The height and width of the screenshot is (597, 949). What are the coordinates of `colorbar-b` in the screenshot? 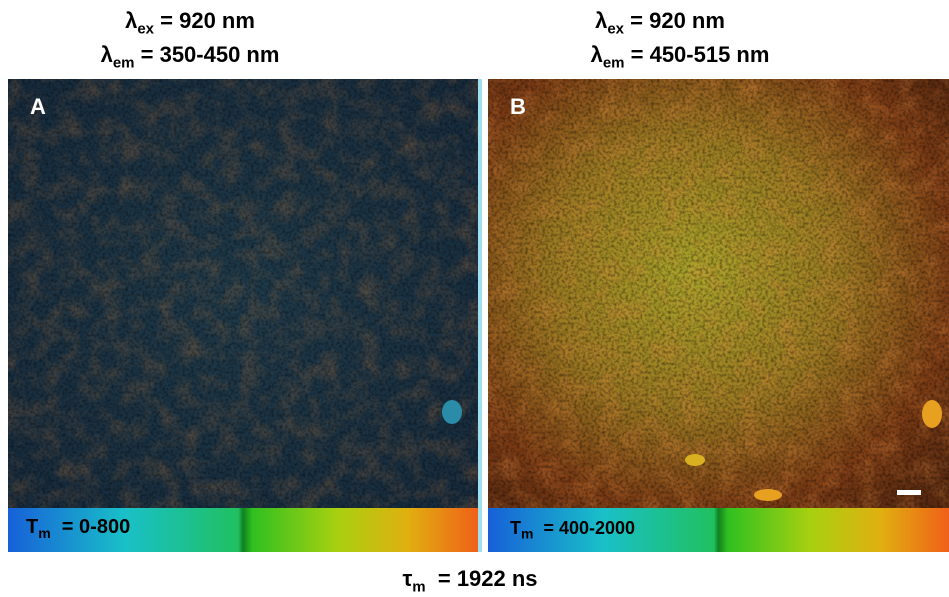 It's located at (718, 530).